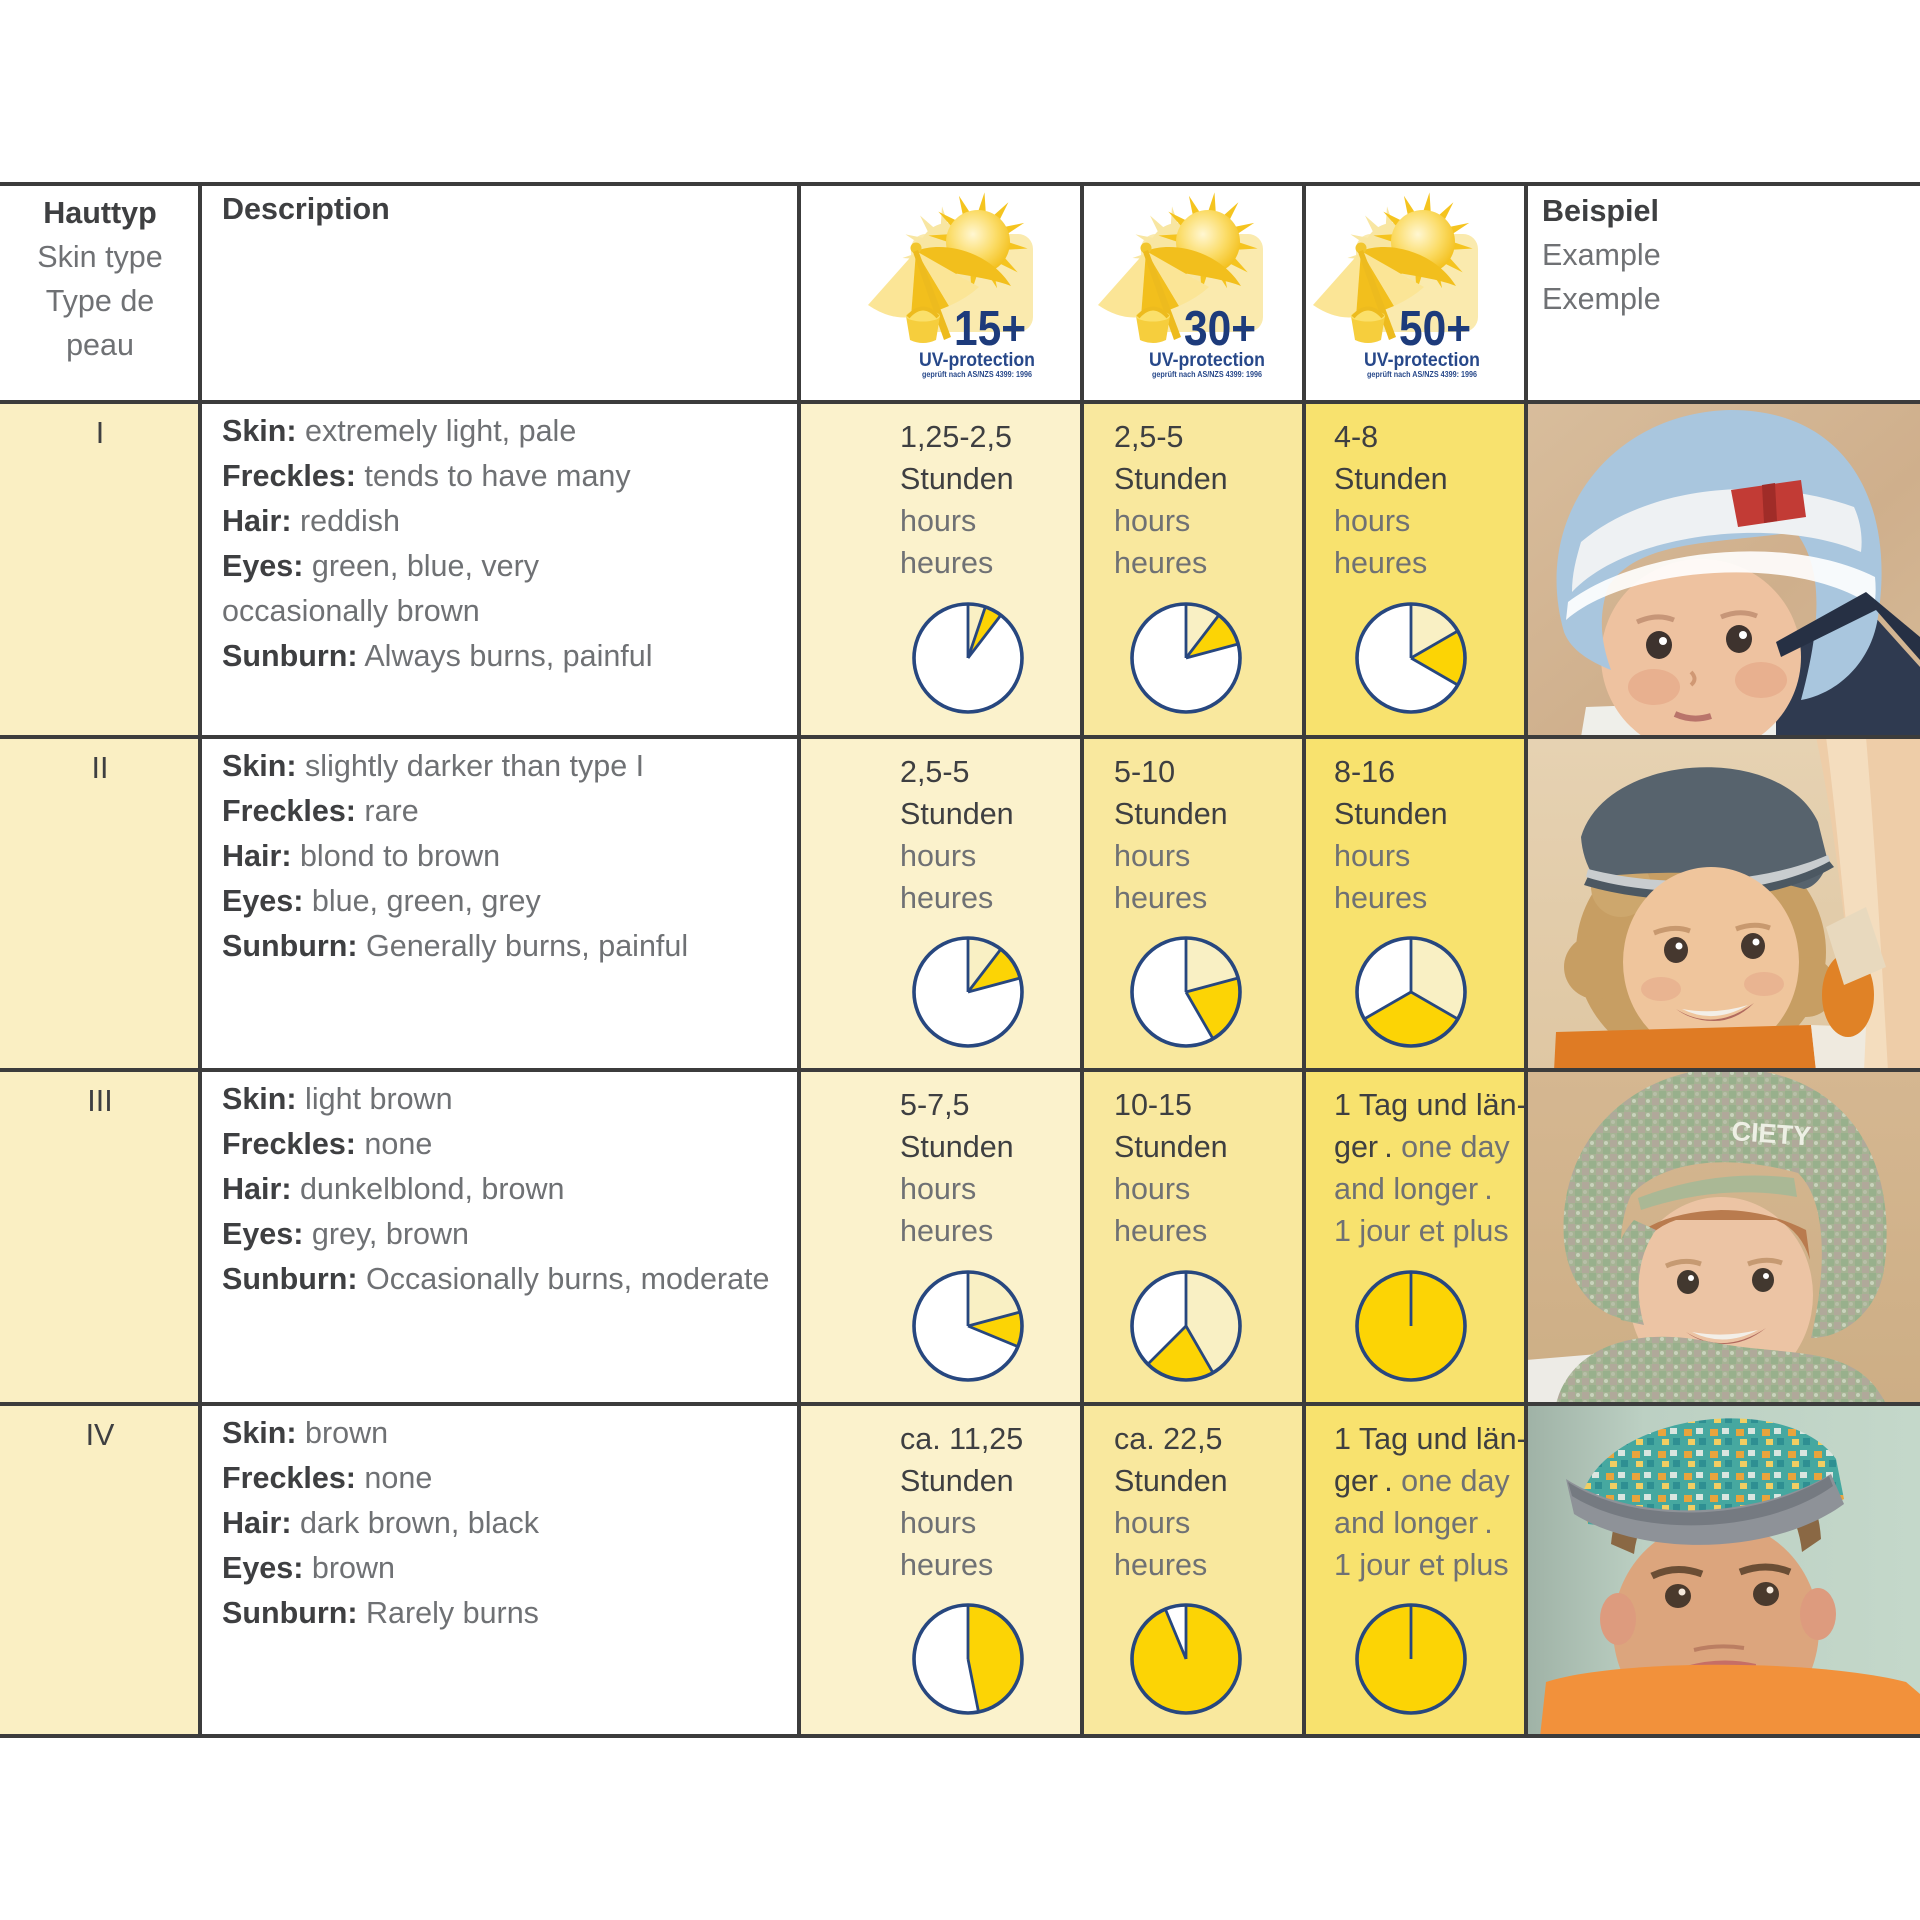  Describe the element at coordinates (1220, 329) in the screenshot. I see `svg-text: 30+` at that location.